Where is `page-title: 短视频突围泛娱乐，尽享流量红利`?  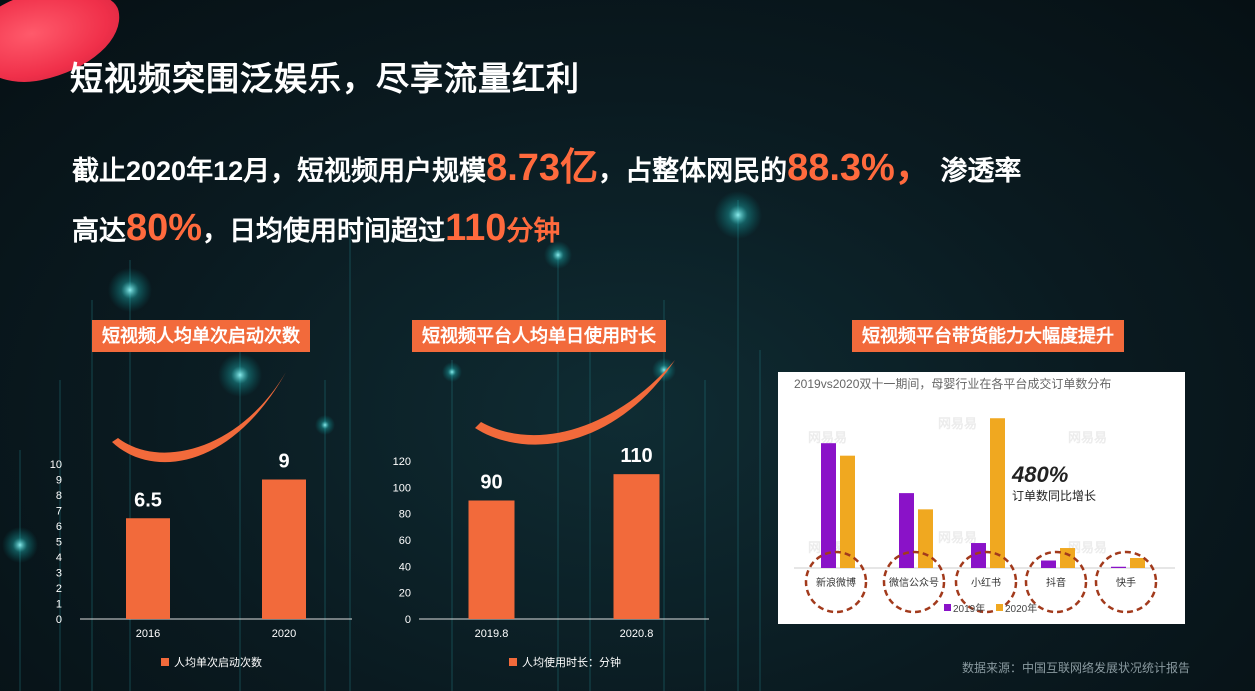
page-title: 短视频突围泛娱乐，尽享流量红利 is located at coordinates (325, 78).